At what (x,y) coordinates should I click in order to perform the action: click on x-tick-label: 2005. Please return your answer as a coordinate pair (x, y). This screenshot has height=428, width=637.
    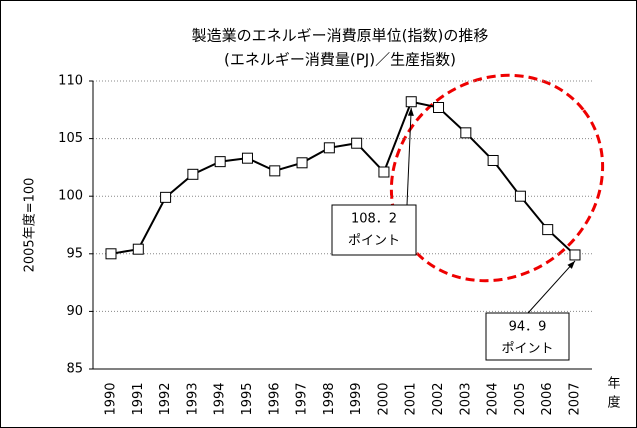
    Looking at the image, I should click on (520, 398).